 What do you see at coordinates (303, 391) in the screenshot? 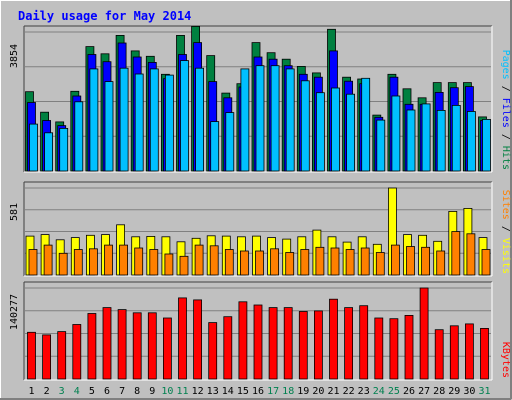
I see `x-tick-label-19: 19` at bounding box center [303, 391].